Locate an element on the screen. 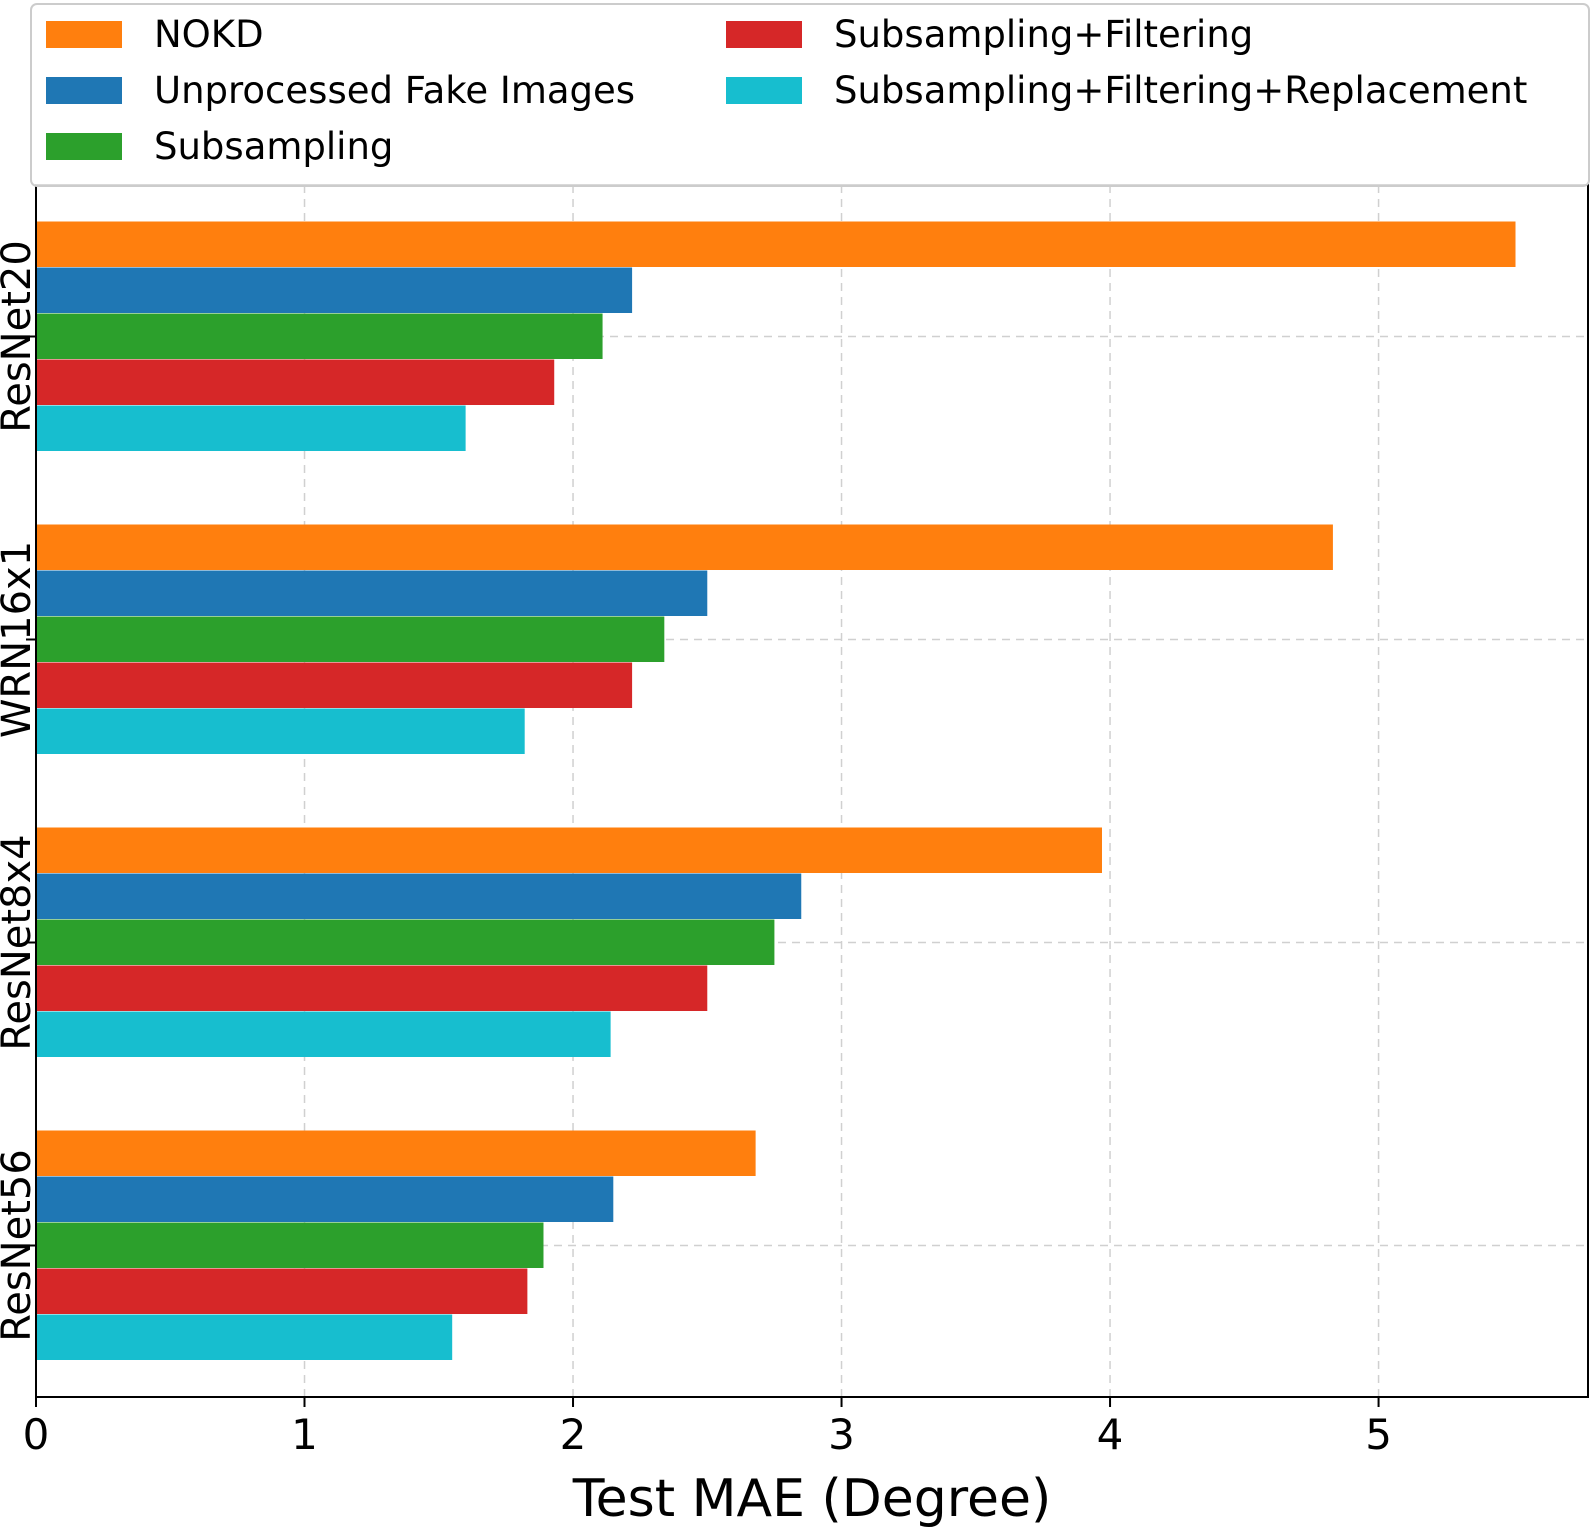 This screenshot has width=1595, height=1531. legend-label: Unprocessed Fake Images is located at coordinates (394, 90).